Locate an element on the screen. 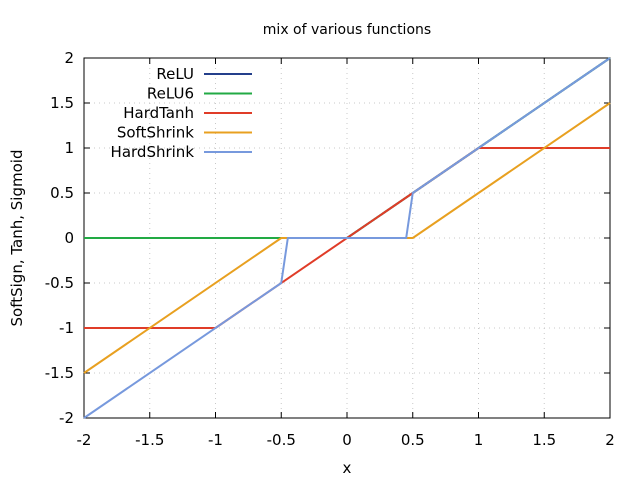 The width and height of the screenshot is (640, 480). x-tick-label: 0 is located at coordinates (347, 440).